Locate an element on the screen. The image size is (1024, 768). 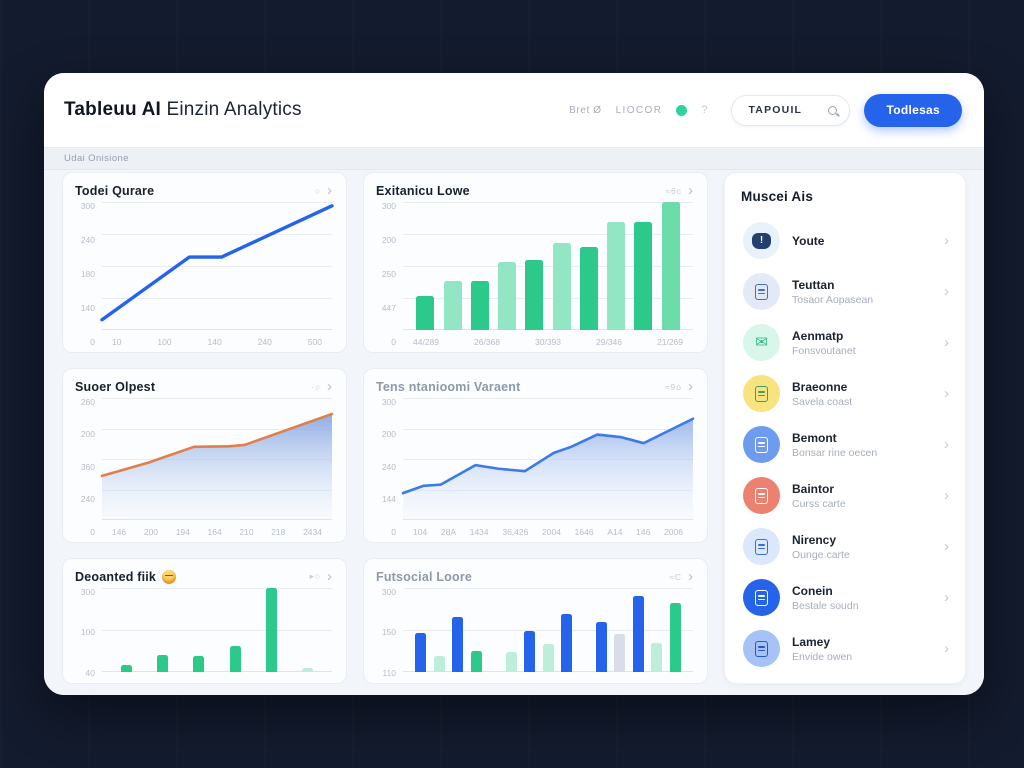
card-title: Suoer Olpest is located at coordinates (115, 386).